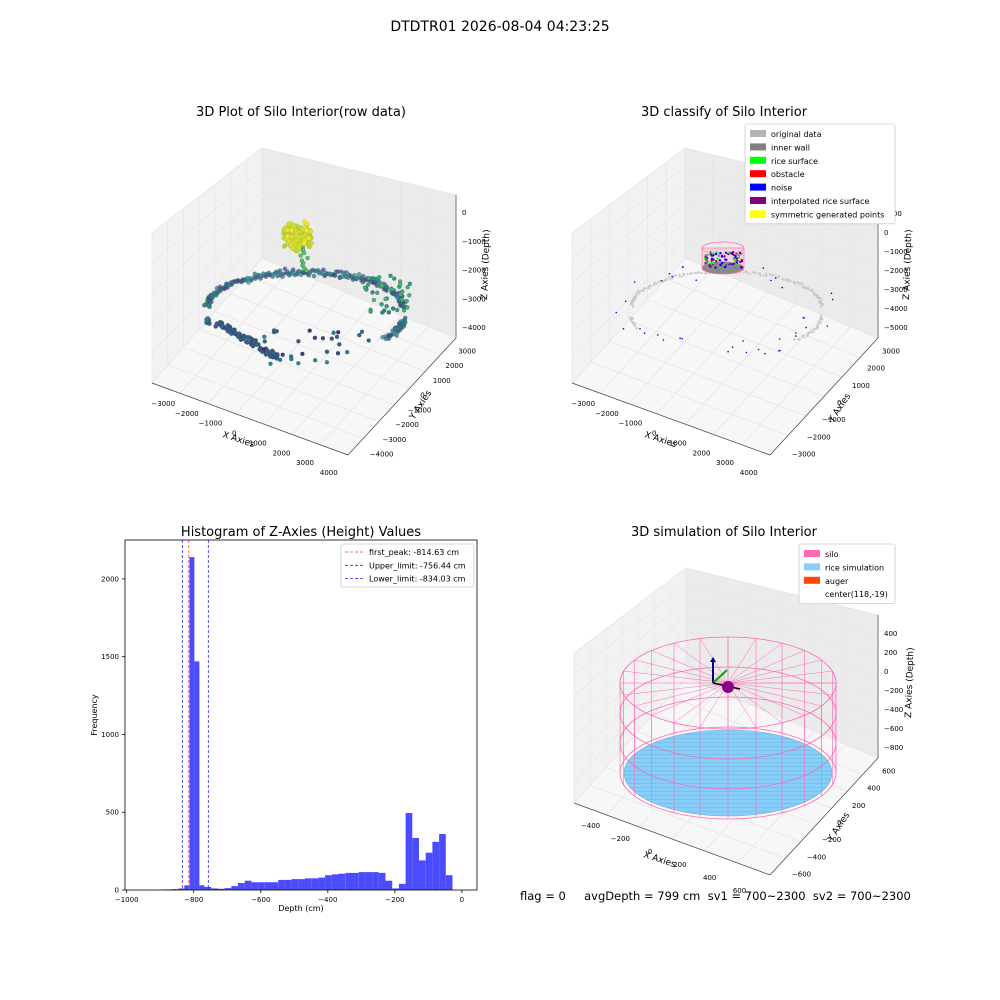 This screenshot has width=1000, height=1000. I want to click on histogram-xlabel: Depth (cm), so click(300, 908).